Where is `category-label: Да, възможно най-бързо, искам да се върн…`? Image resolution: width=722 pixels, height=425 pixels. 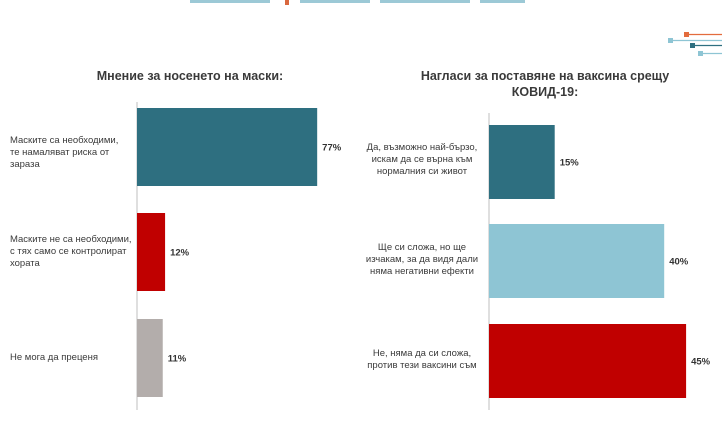
category-label: Да, възможно най-бързо, искам да се върн… is located at coordinates (422, 159).